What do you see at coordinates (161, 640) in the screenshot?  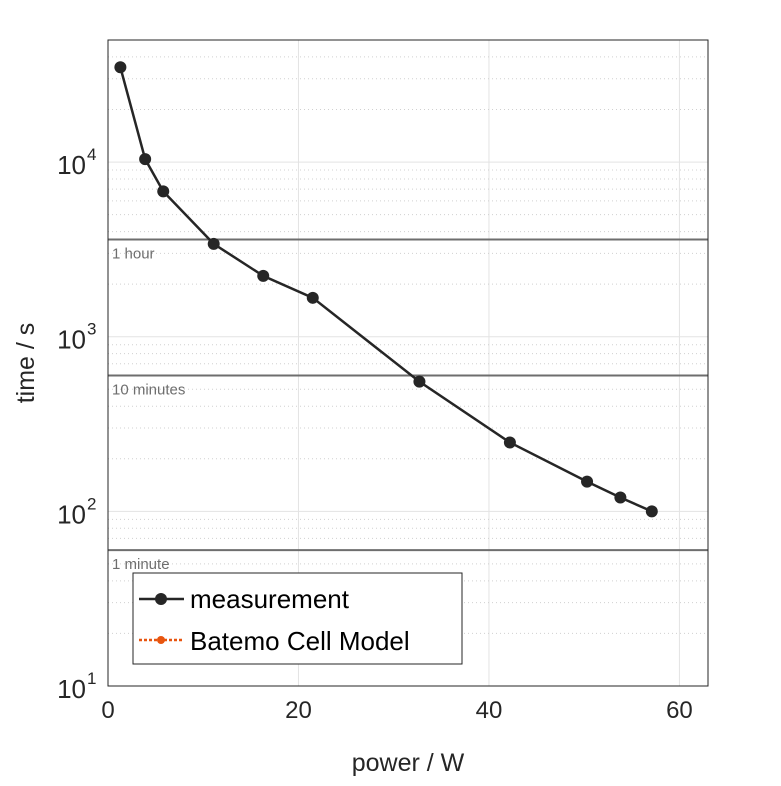 I see `legend-model-marker` at bounding box center [161, 640].